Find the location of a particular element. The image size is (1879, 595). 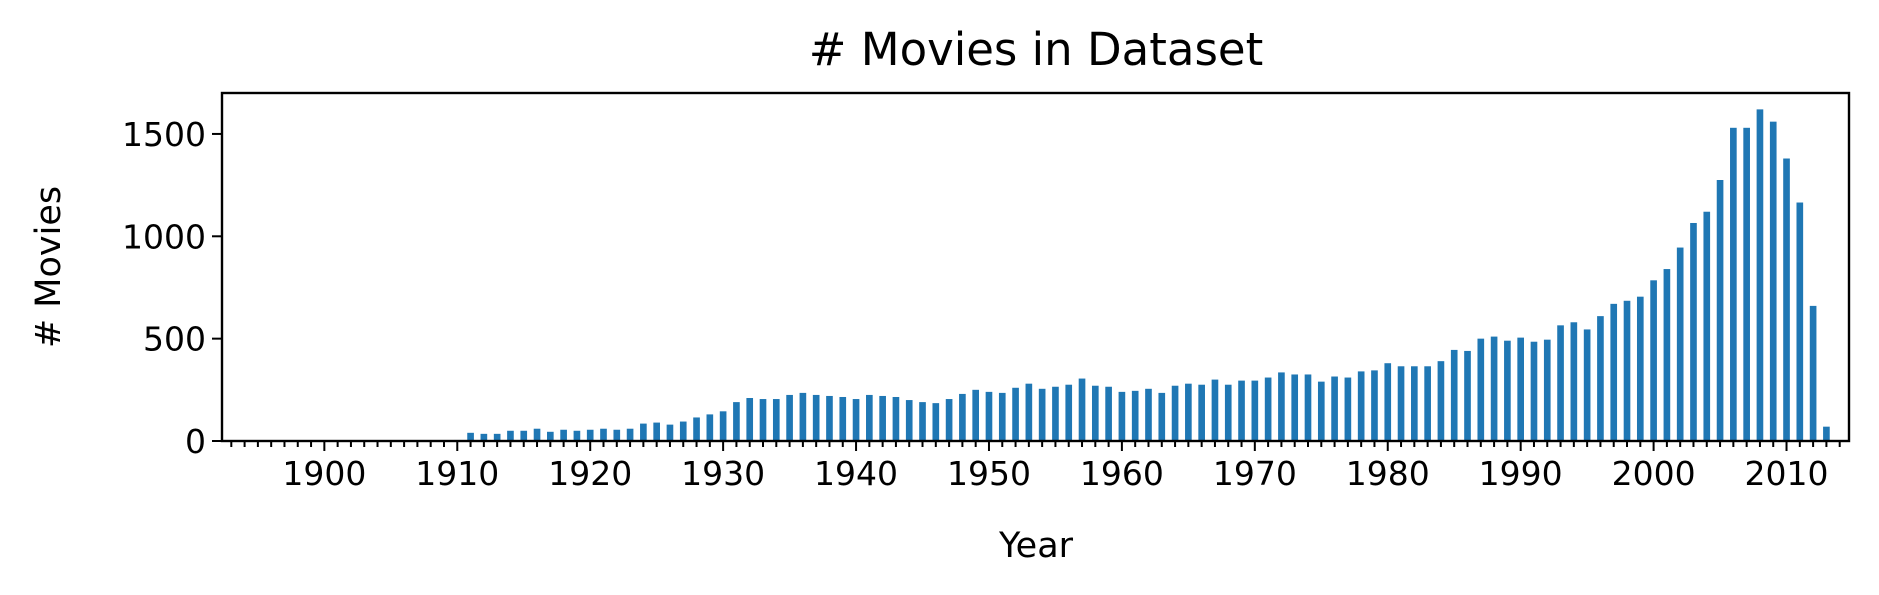

bar-1974 is located at coordinates (1308, 407).